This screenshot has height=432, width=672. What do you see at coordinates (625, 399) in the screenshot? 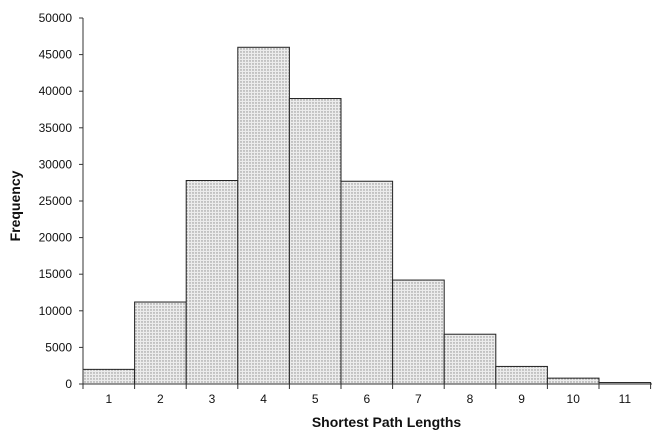
I see `x-tick-label: 11` at bounding box center [625, 399].